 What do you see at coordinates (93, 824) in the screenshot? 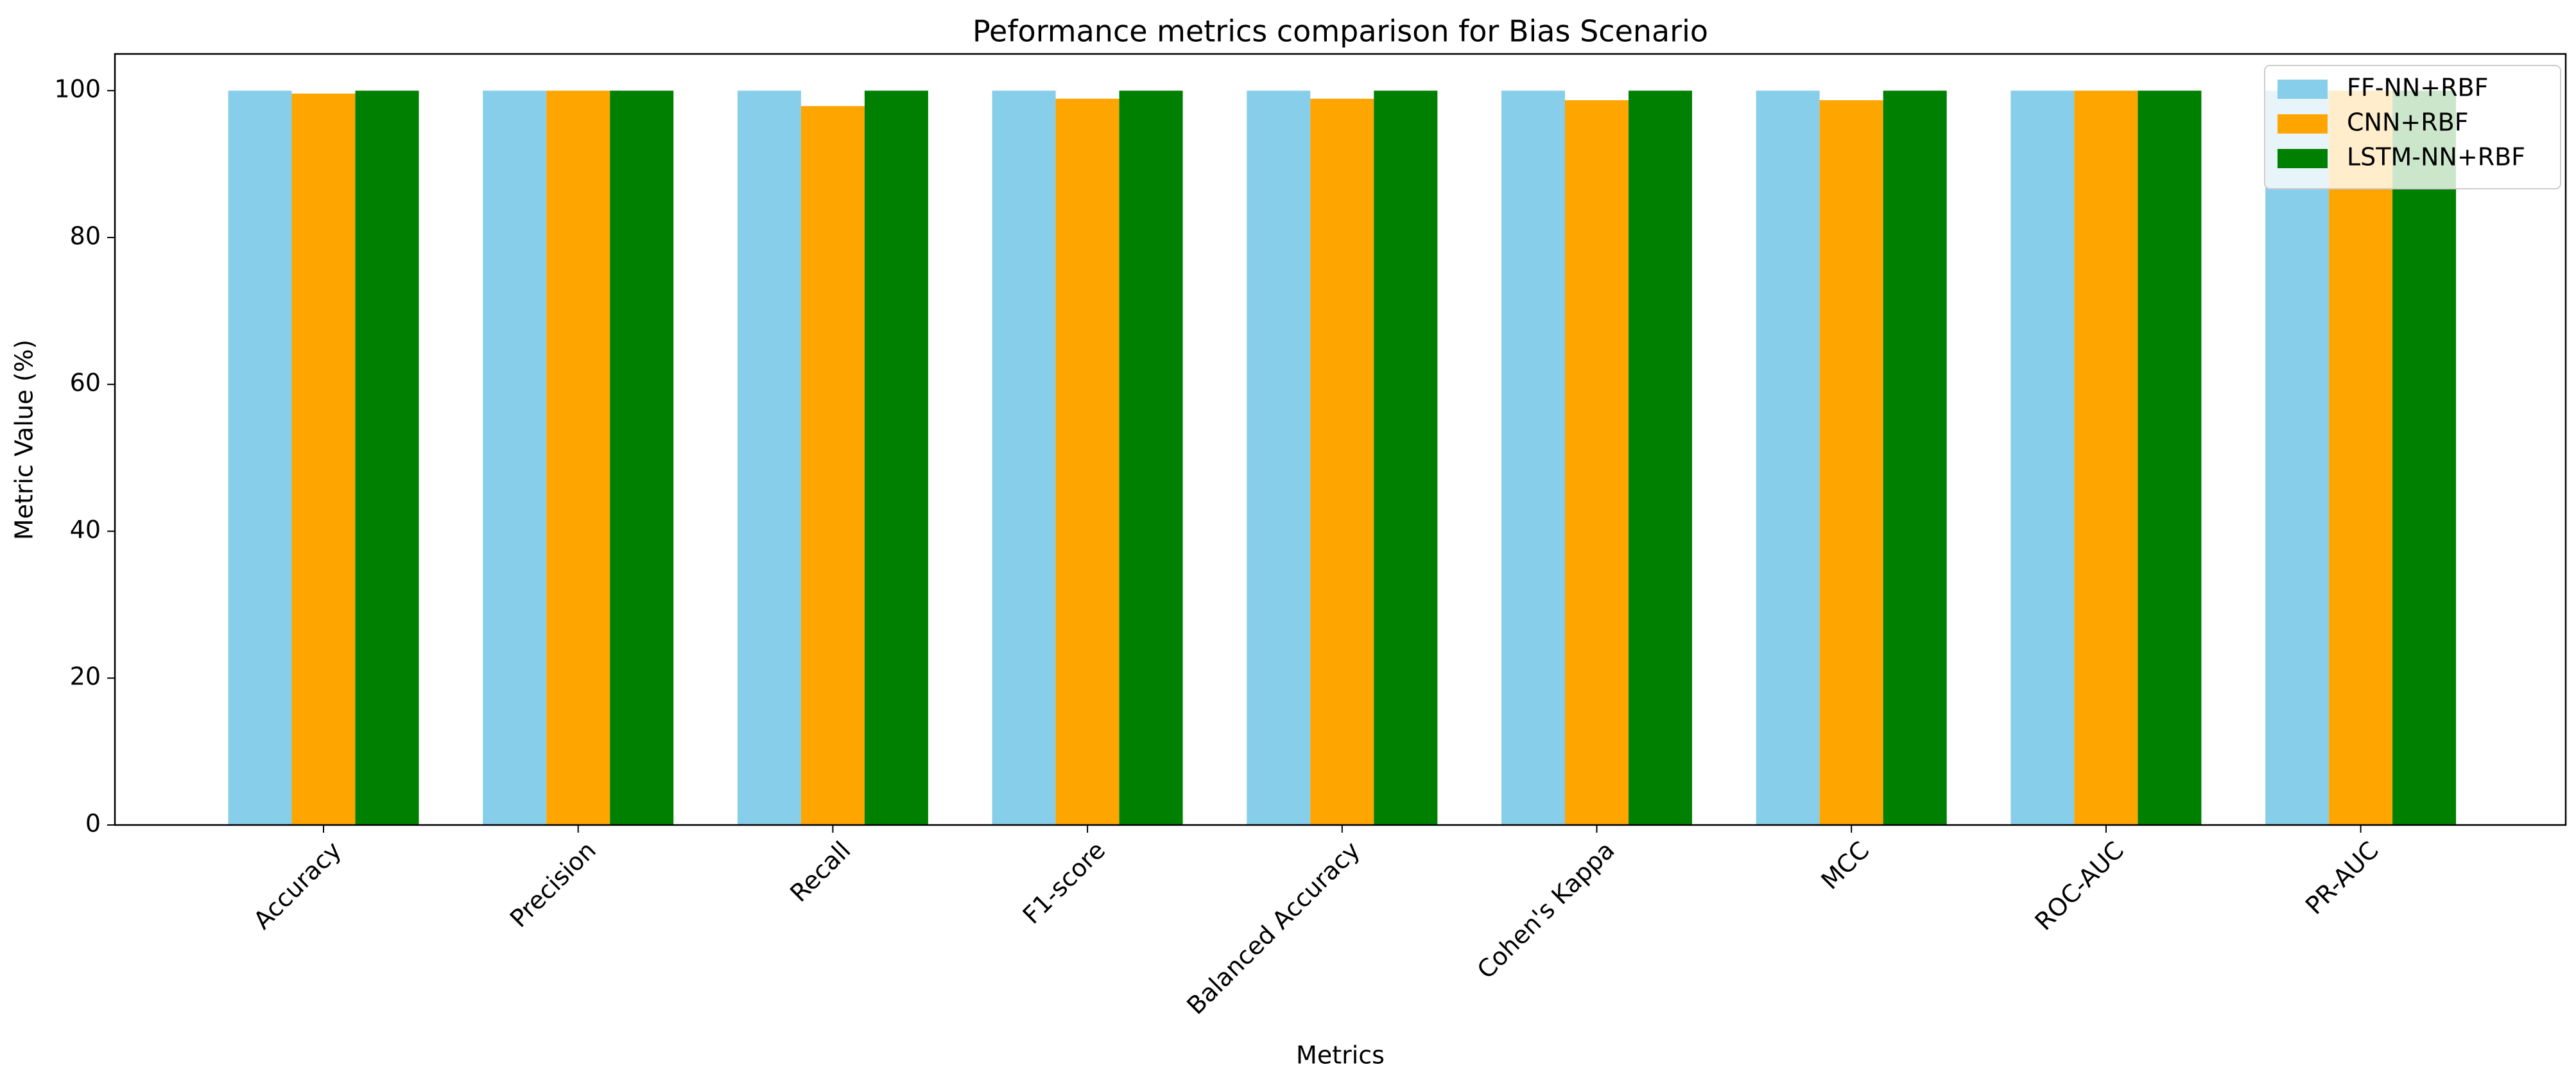
I see `y-tick-label: 0` at bounding box center [93, 824].